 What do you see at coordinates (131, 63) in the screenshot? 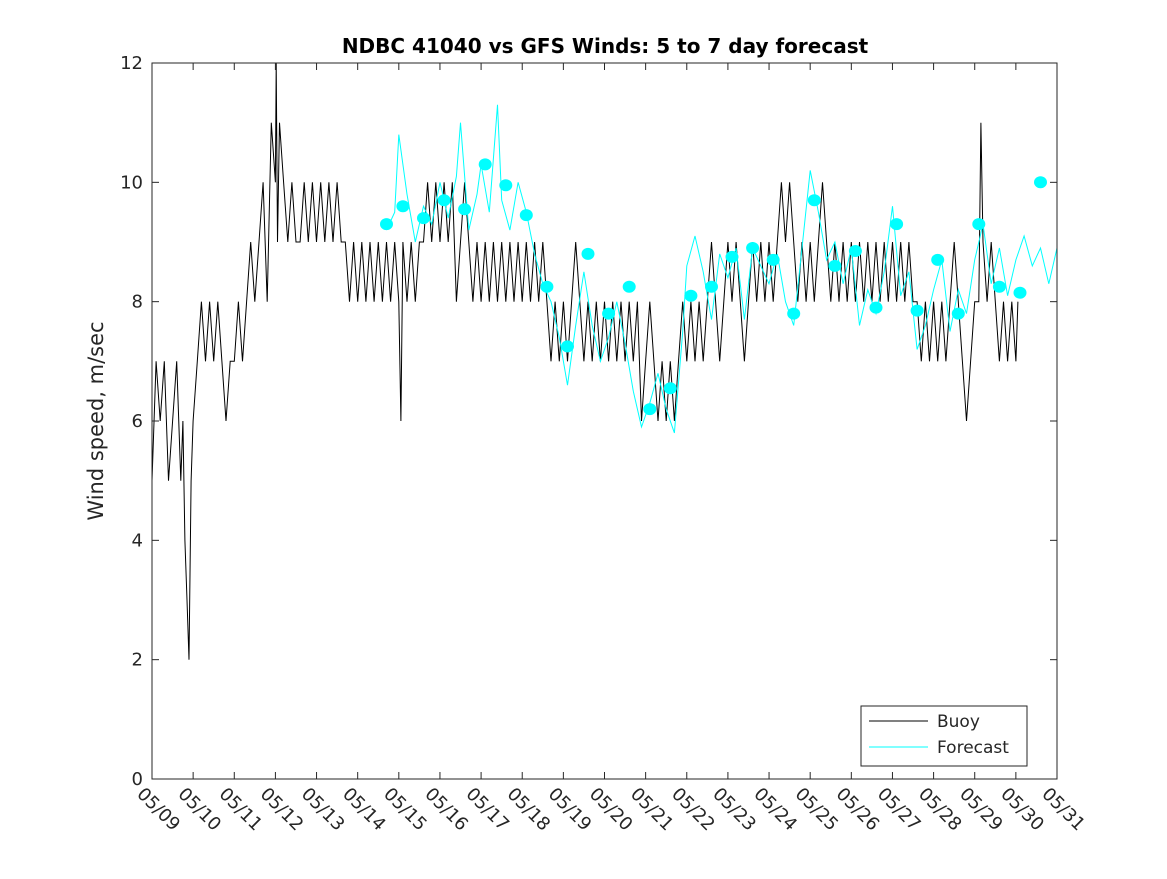
I see `y-tick-label: 12` at bounding box center [131, 63].